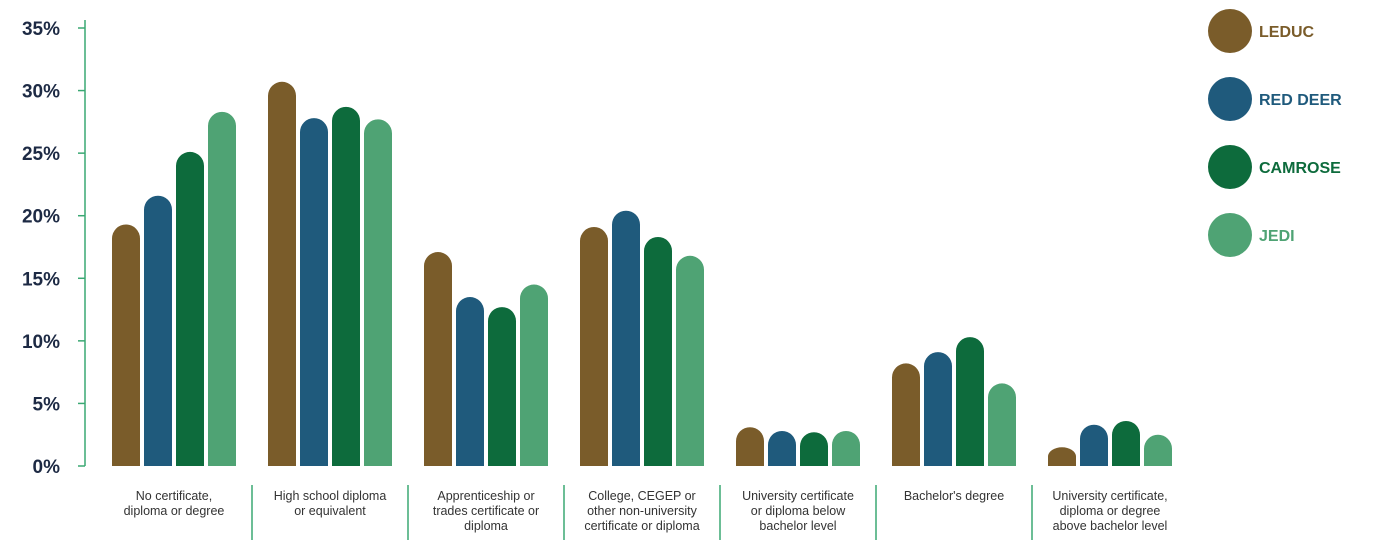 The height and width of the screenshot is (540, 1374). I want to click on legend-label: JEDI, so click(1277, 236).